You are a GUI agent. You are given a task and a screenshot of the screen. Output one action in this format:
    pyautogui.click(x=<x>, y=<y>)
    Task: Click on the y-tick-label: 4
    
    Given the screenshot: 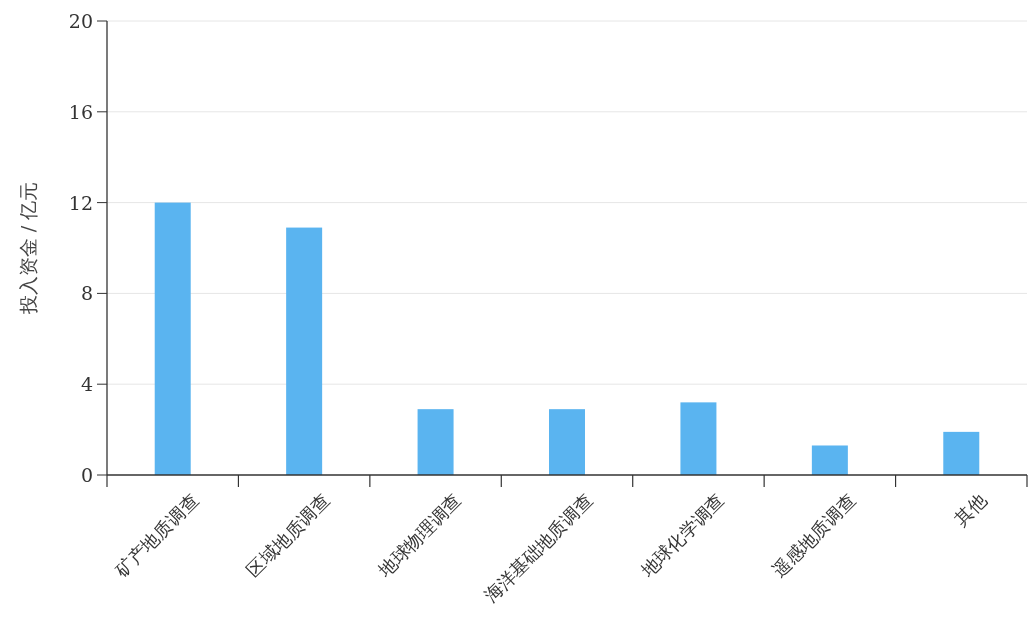 What is the action you would take?
    pyautogui.click(x=86, y=384)
    